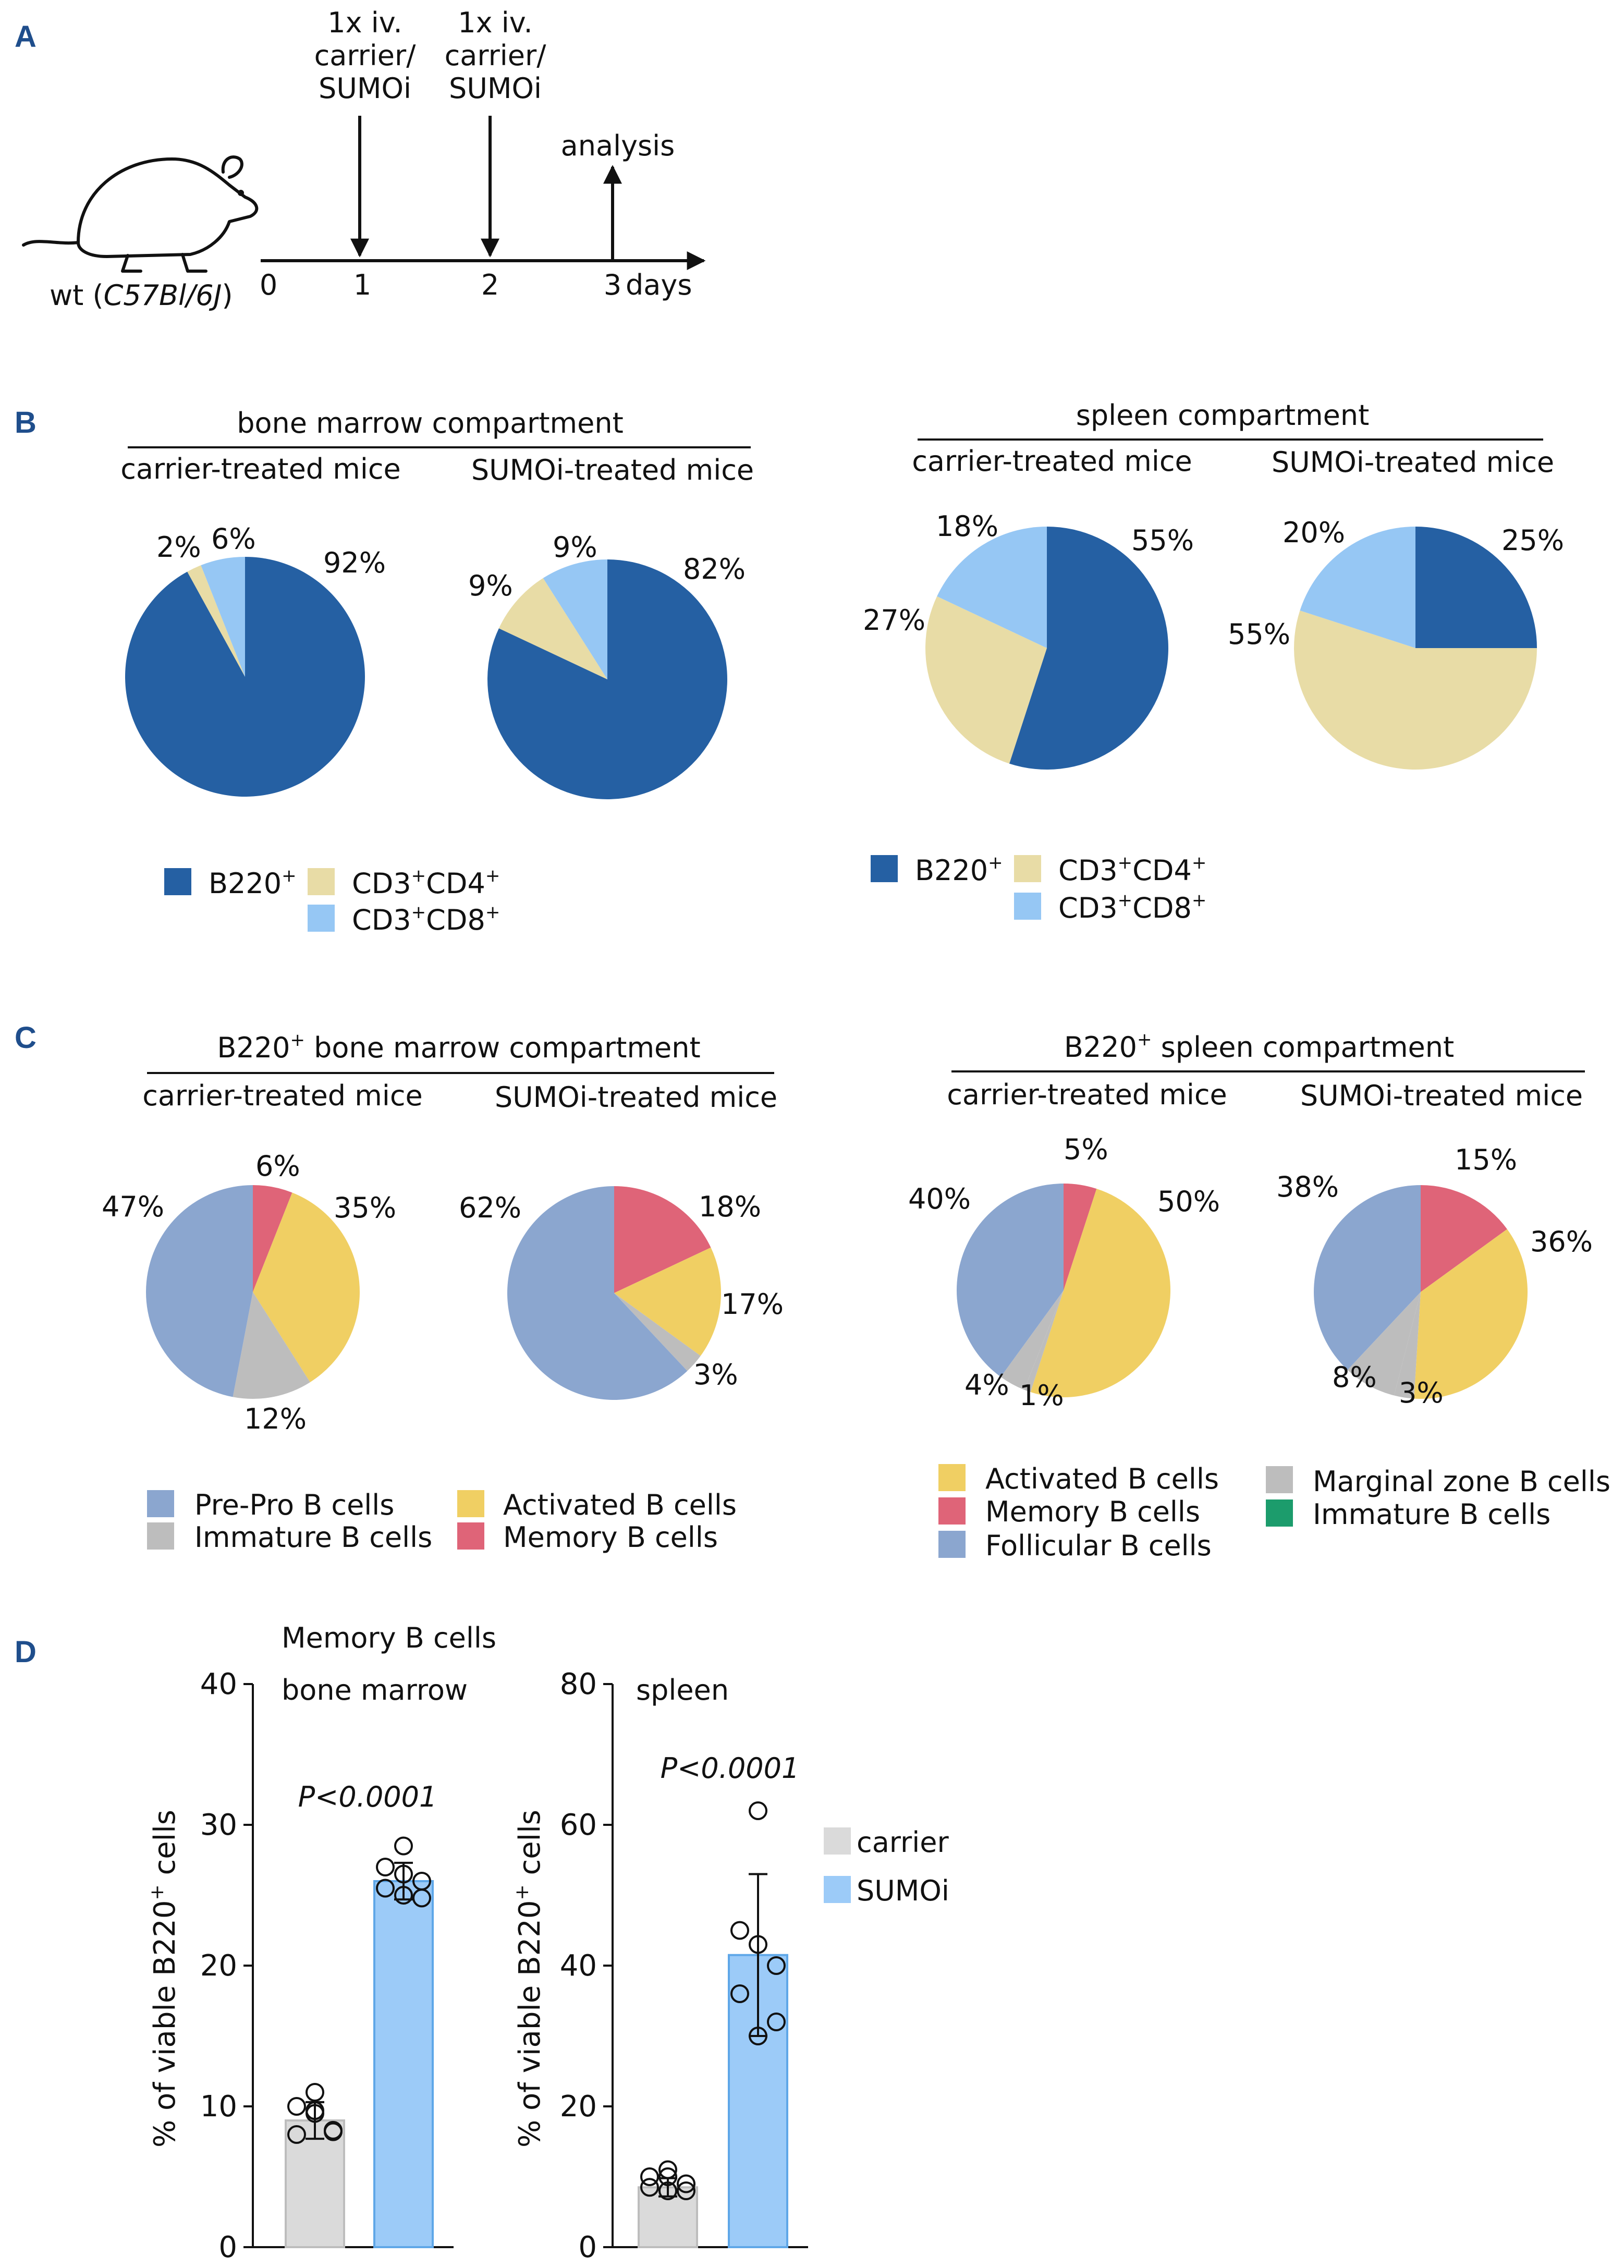  What do you see at coordinates (1441, 1095) in the screenshot?
I see `pie-c-spl-sumoi-subtitle: SUMOi-treated mice` at bounding box center [1441, 1095].